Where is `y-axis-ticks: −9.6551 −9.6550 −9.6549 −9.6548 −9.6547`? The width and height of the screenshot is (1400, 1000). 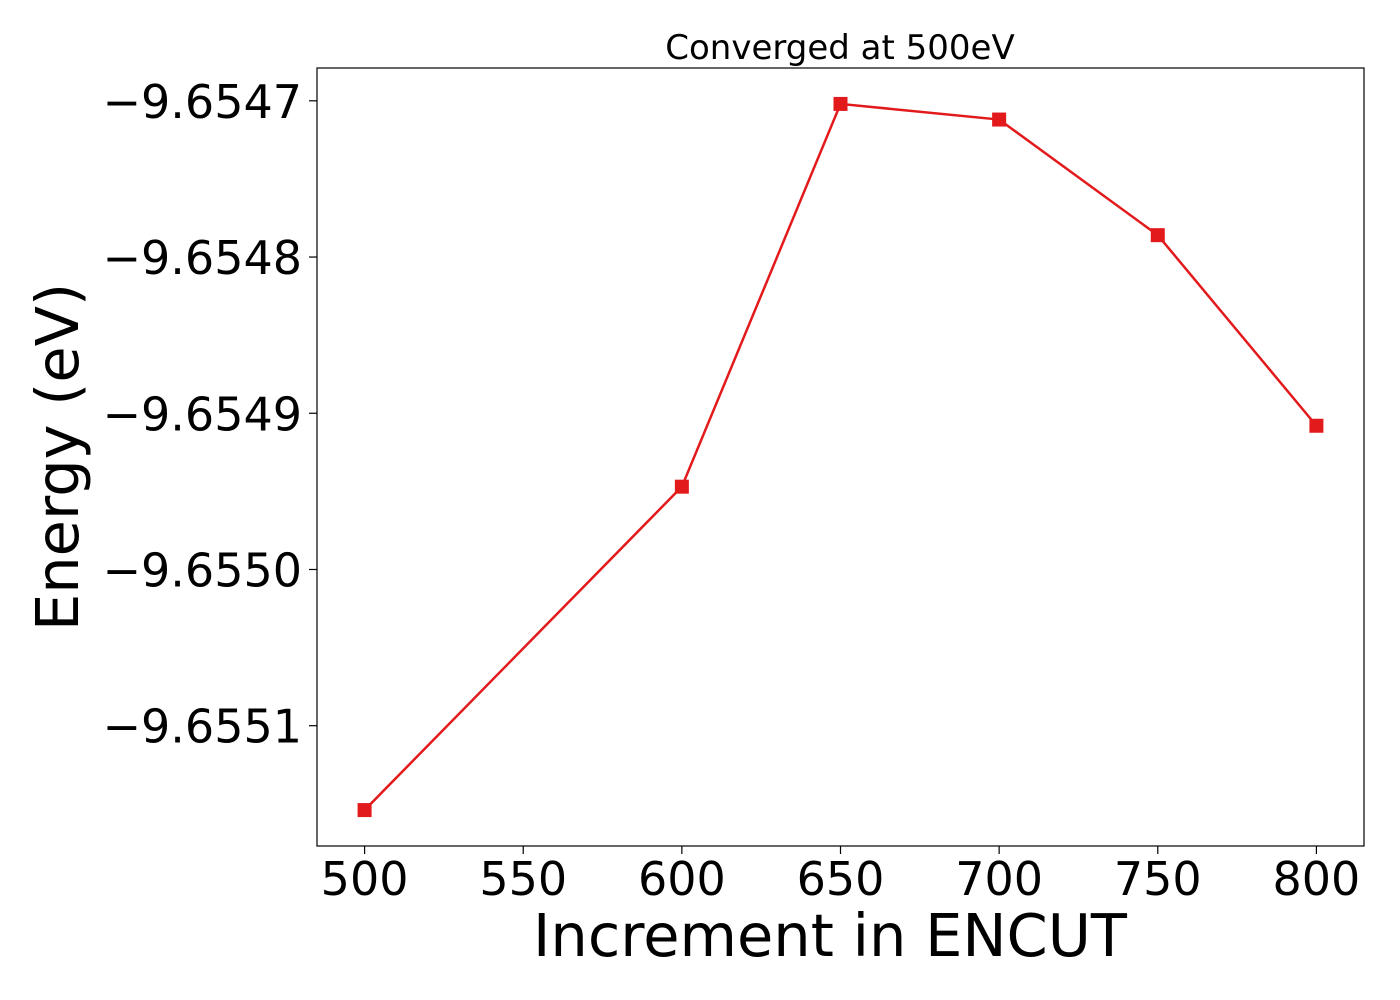
y-axis-ticks: −9.6551 −9.6550 −9.6549 −9.6548 −9.6547 is located at coordinates (210, 414).